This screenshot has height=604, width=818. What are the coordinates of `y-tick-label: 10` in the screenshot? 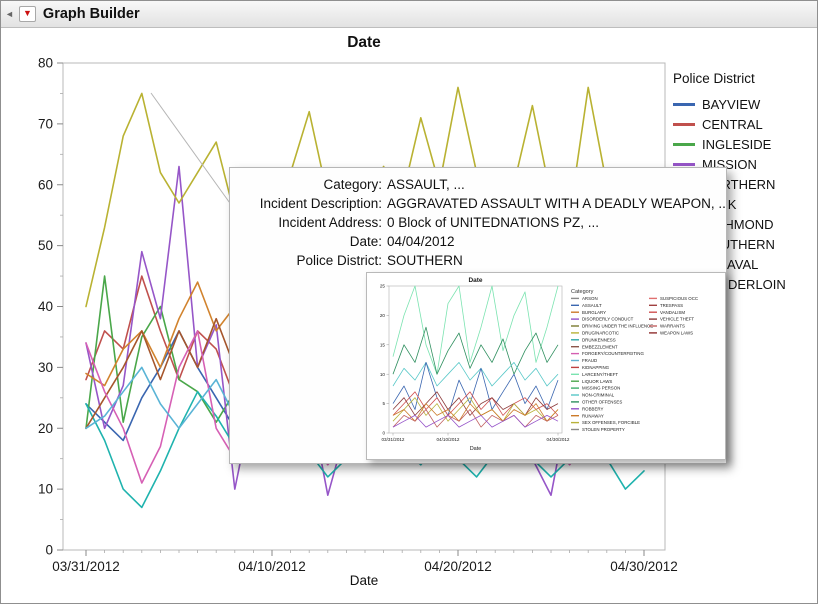 It's located at (45, 489).